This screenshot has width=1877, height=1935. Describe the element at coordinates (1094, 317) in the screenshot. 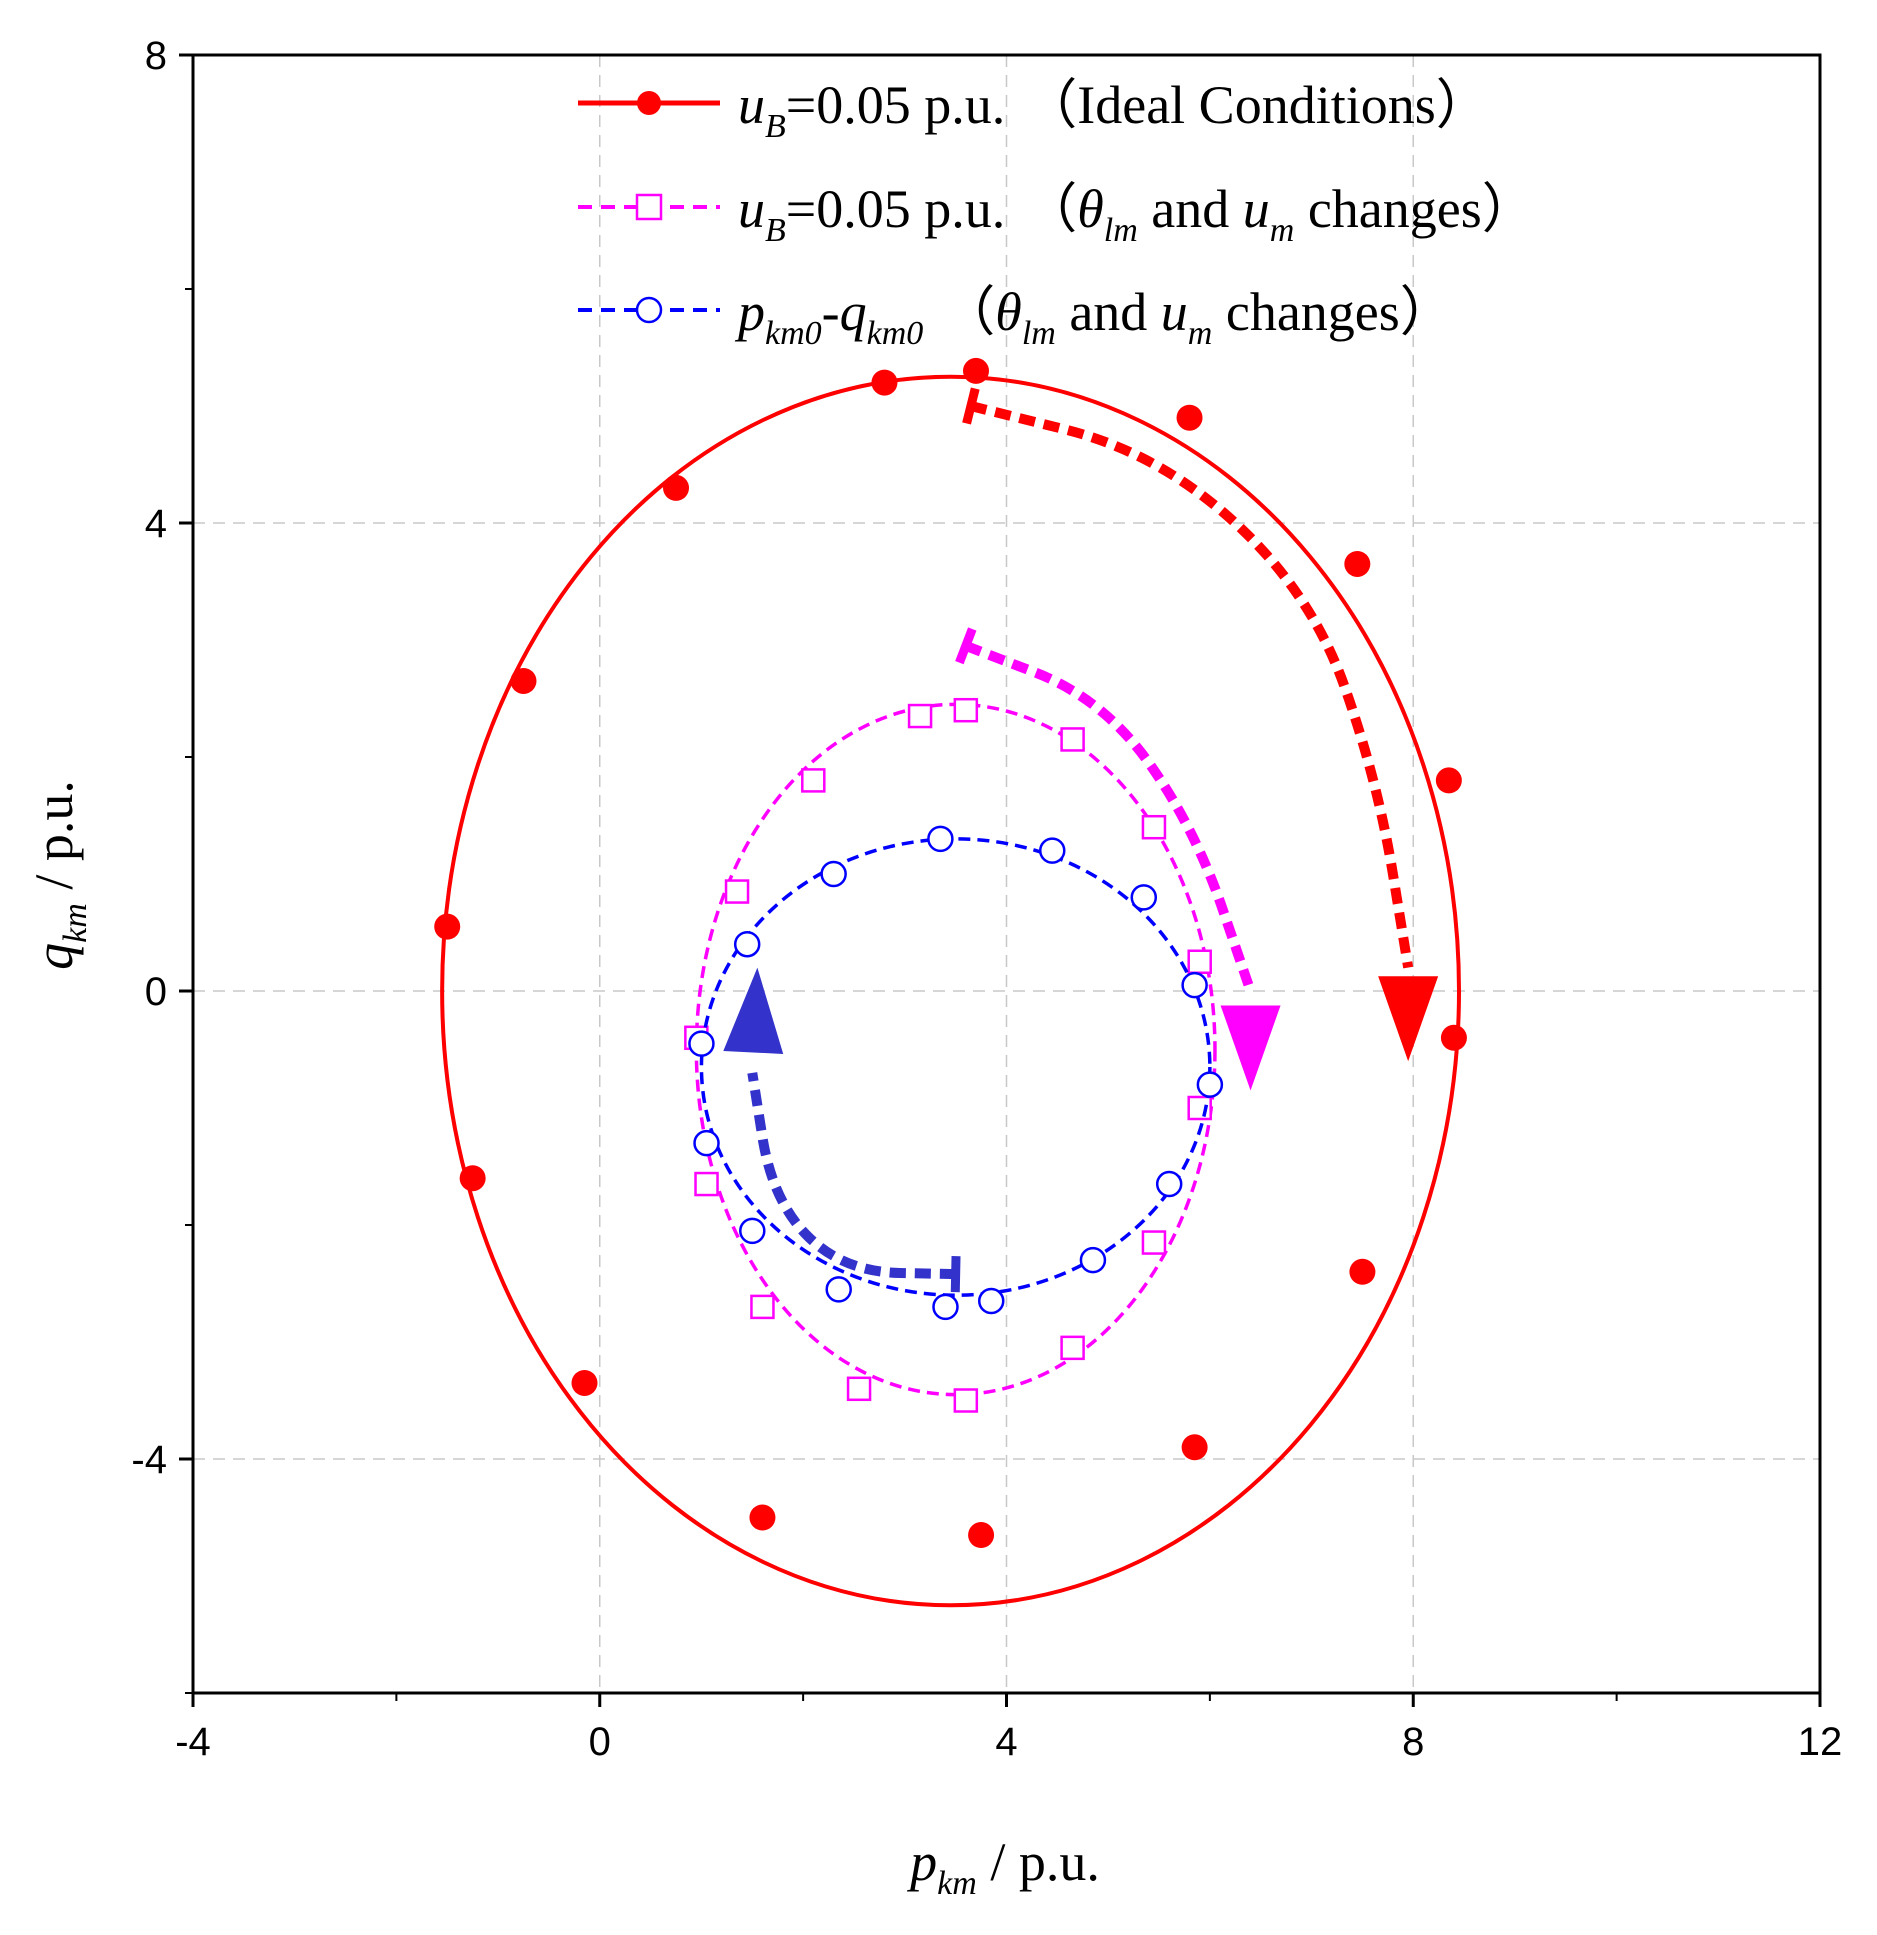

I see `legend-label-pq: pkm0-qkm0 （θlm and um changes）` at that location.